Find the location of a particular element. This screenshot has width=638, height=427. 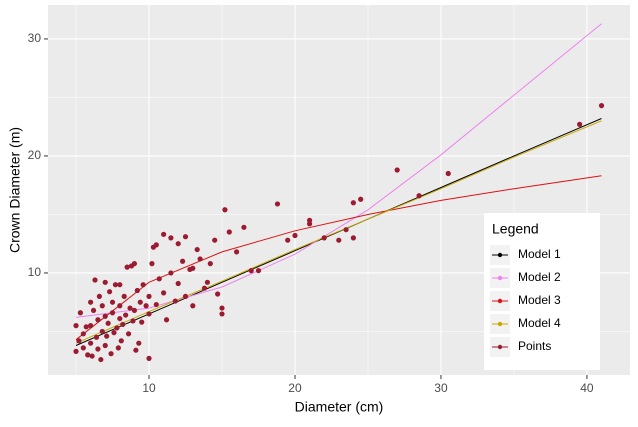

x-axis-label: Diameter (cm) is located at coordinates (339, 407).